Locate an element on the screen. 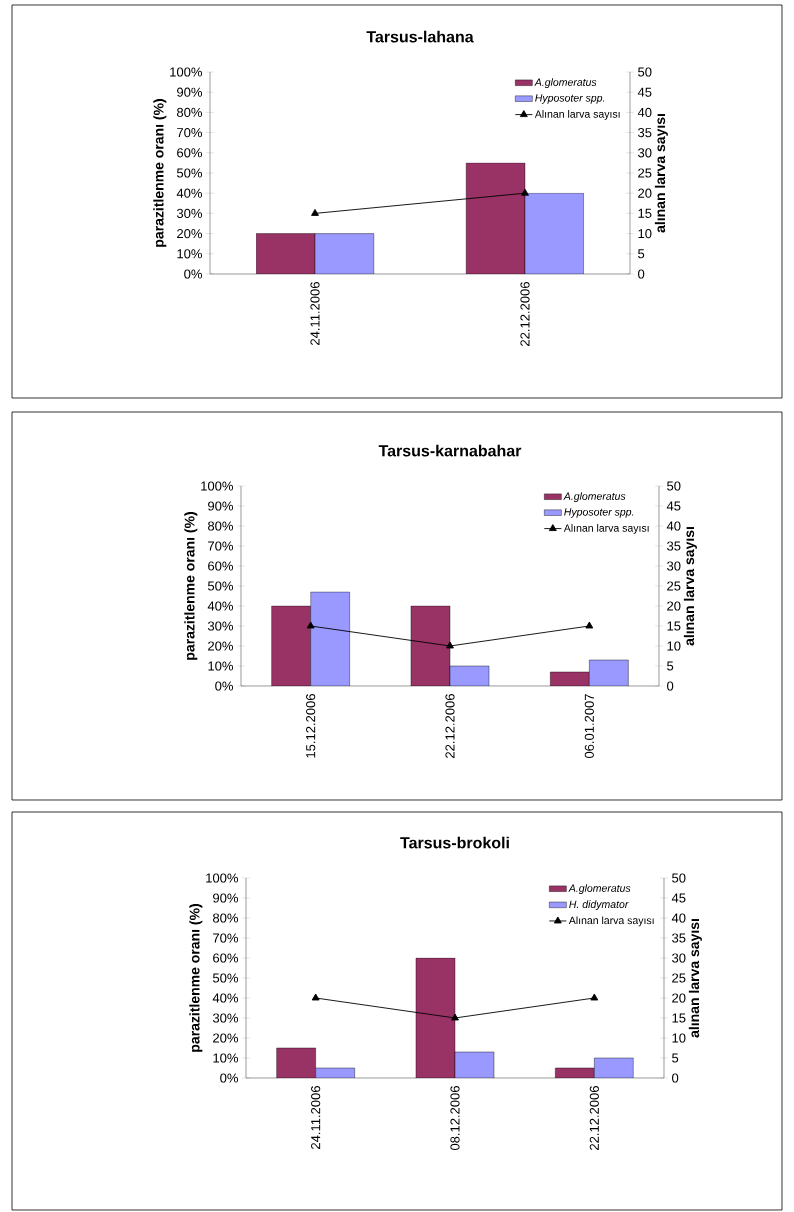  x-tick-label: 08.12.2006 is located at coordinates (455, 1118).